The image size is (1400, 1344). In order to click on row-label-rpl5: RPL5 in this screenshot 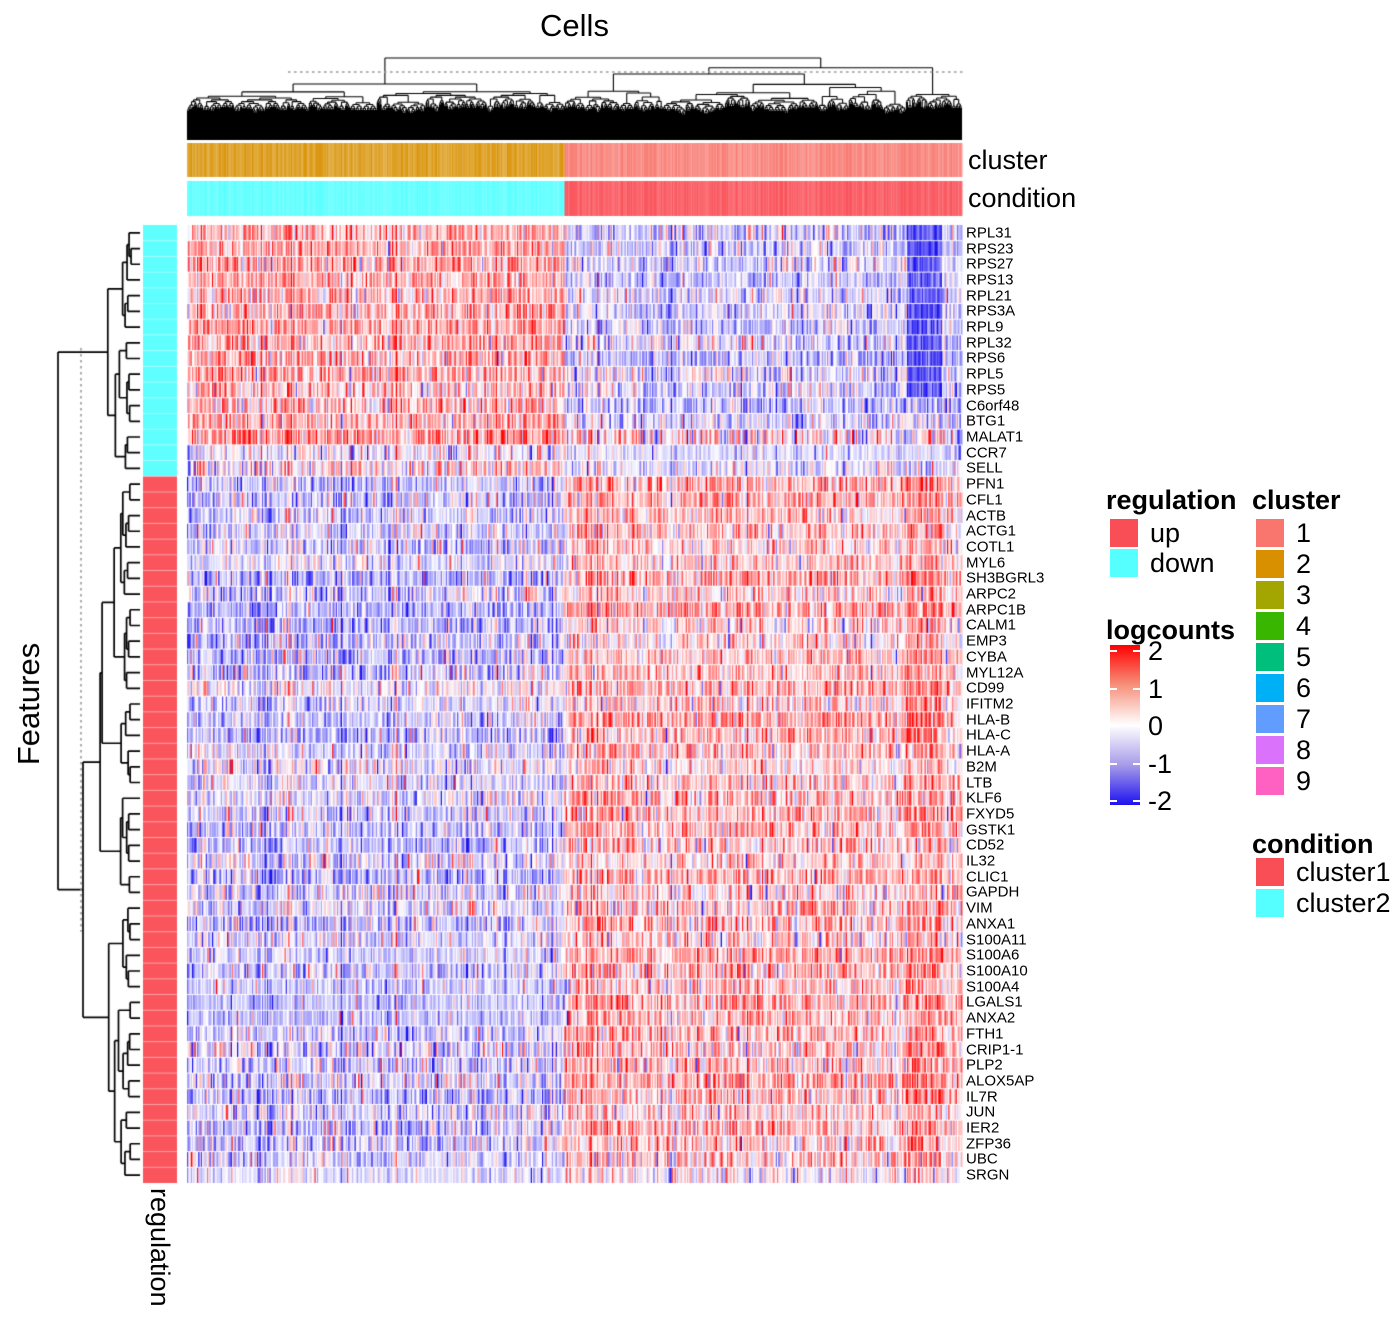, I will do `click(985, 374)`.